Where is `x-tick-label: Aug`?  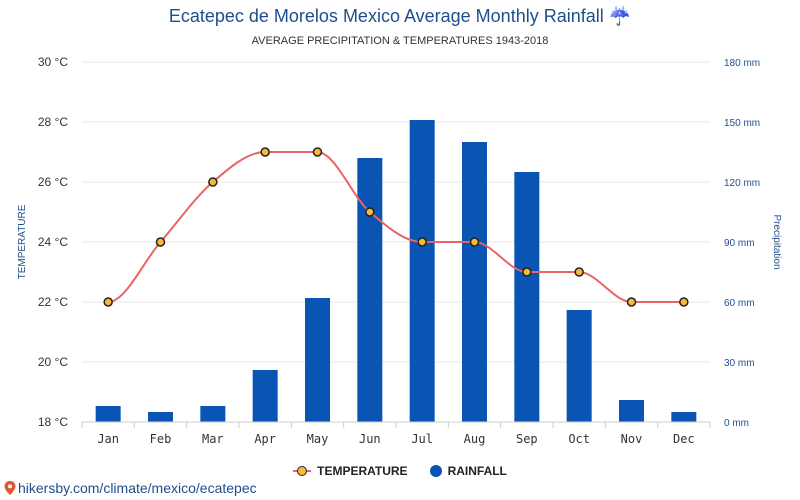 x-tick-label: Aug is located at coordinates (475, 439).